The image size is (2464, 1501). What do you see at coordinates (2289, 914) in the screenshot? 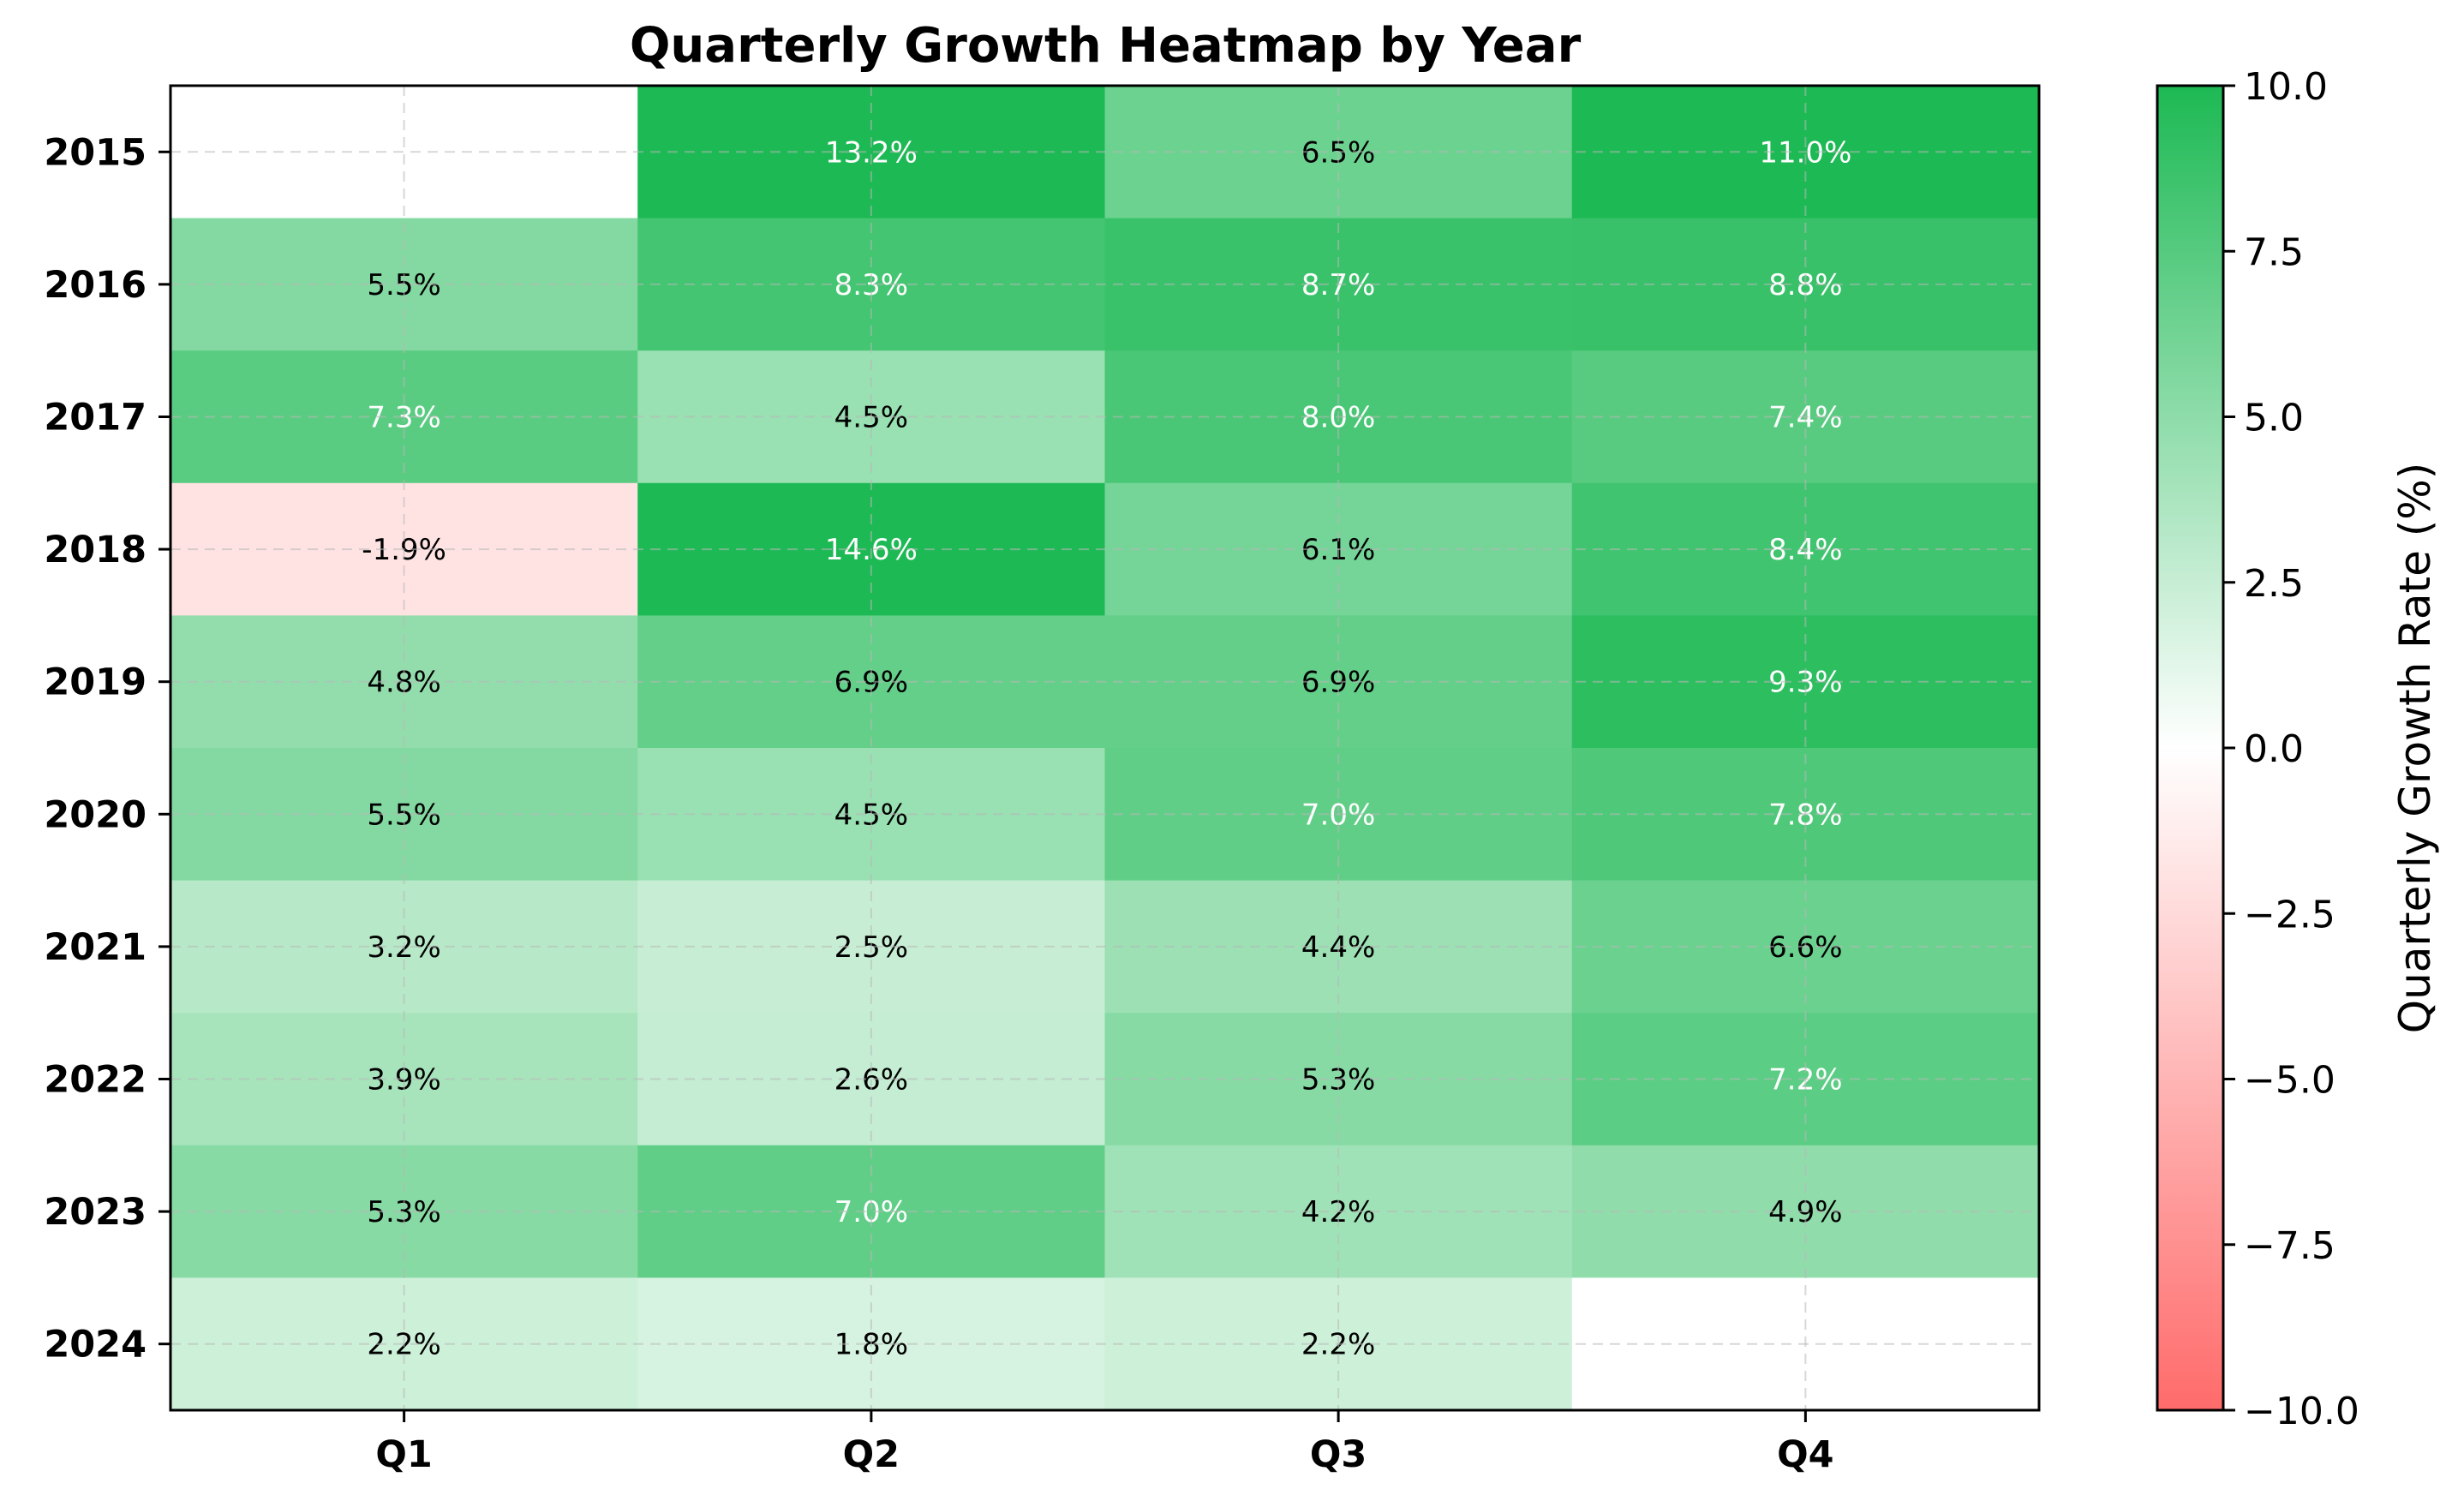
I see `colorbar-tick-label: −2.5` at bounding box center [2289, 914].